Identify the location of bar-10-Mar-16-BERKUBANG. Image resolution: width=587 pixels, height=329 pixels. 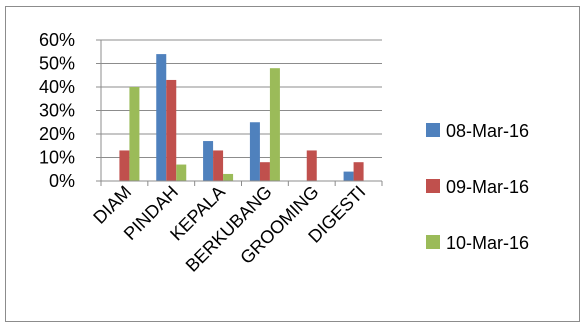
(274, 124).